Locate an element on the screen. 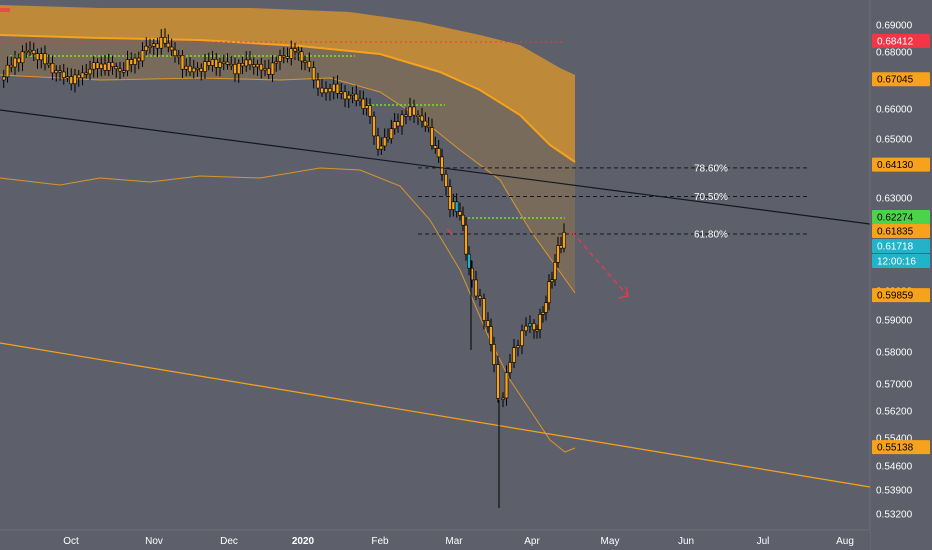 The width and height of the screenshot is (932, 550). price-tick-label: 0.53900 is located at coordinates (894, 491).